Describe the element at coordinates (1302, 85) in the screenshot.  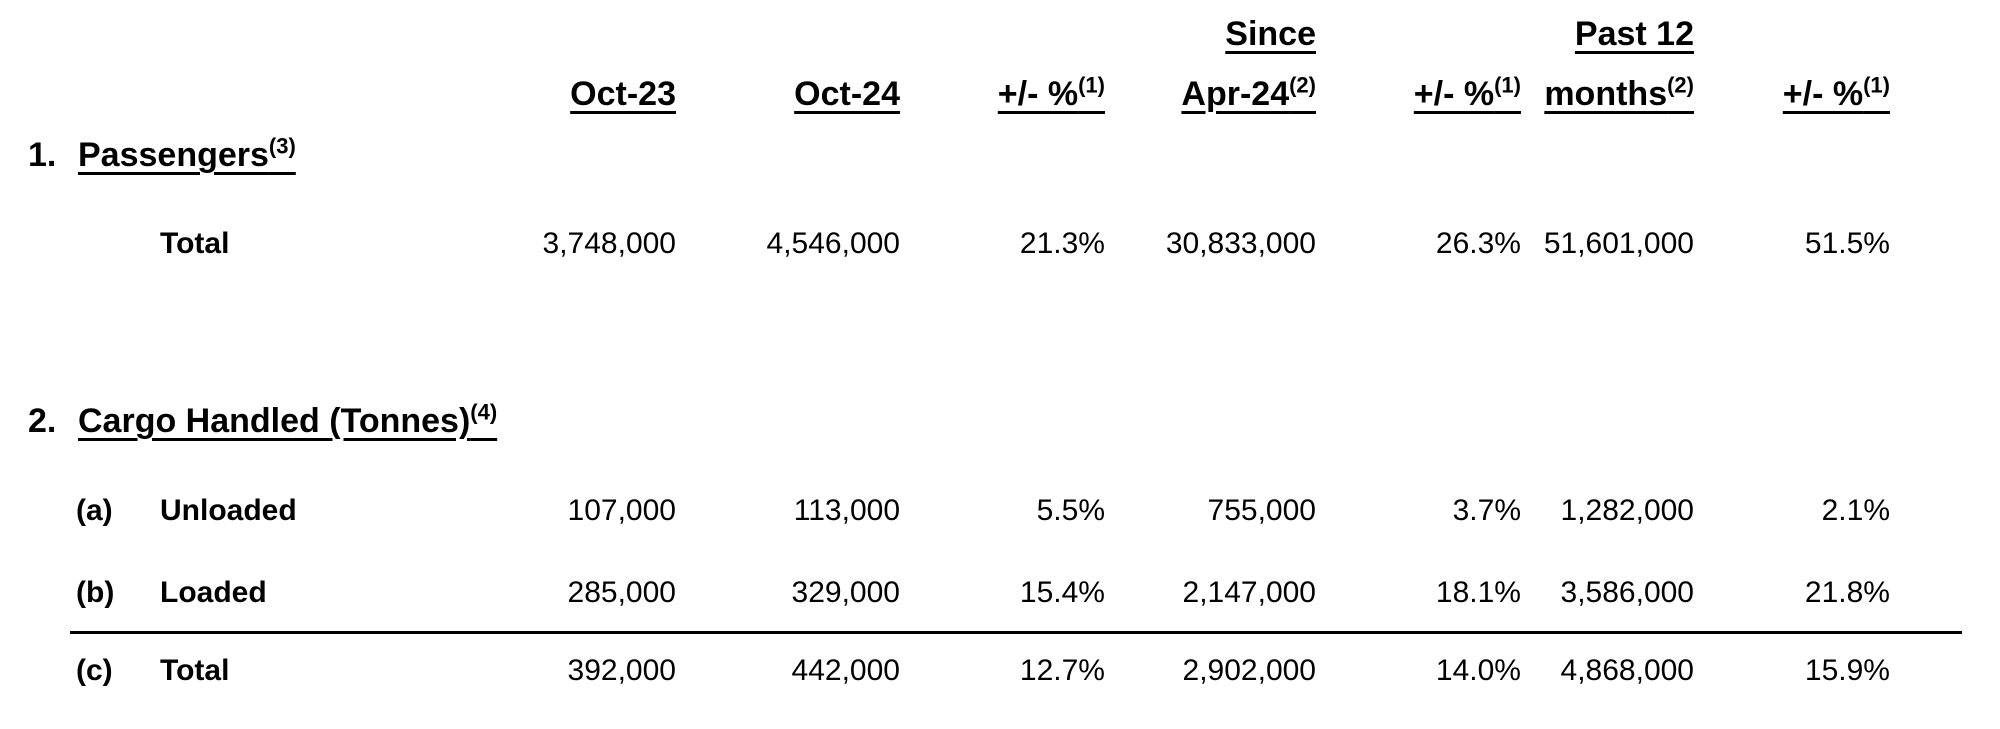
I see `header-since-note: (2)` at that location.